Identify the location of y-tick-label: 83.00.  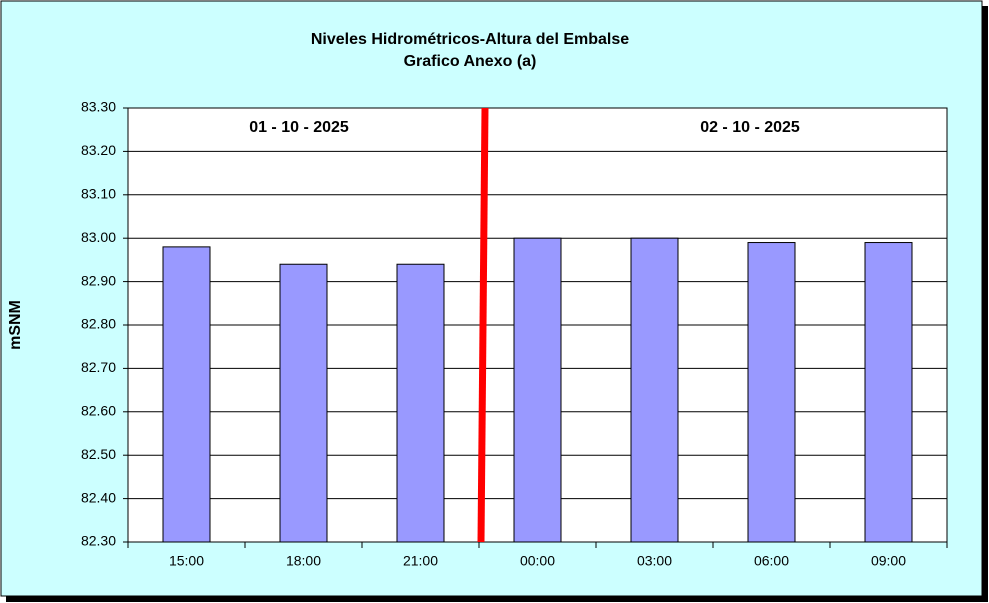
(98, 237).